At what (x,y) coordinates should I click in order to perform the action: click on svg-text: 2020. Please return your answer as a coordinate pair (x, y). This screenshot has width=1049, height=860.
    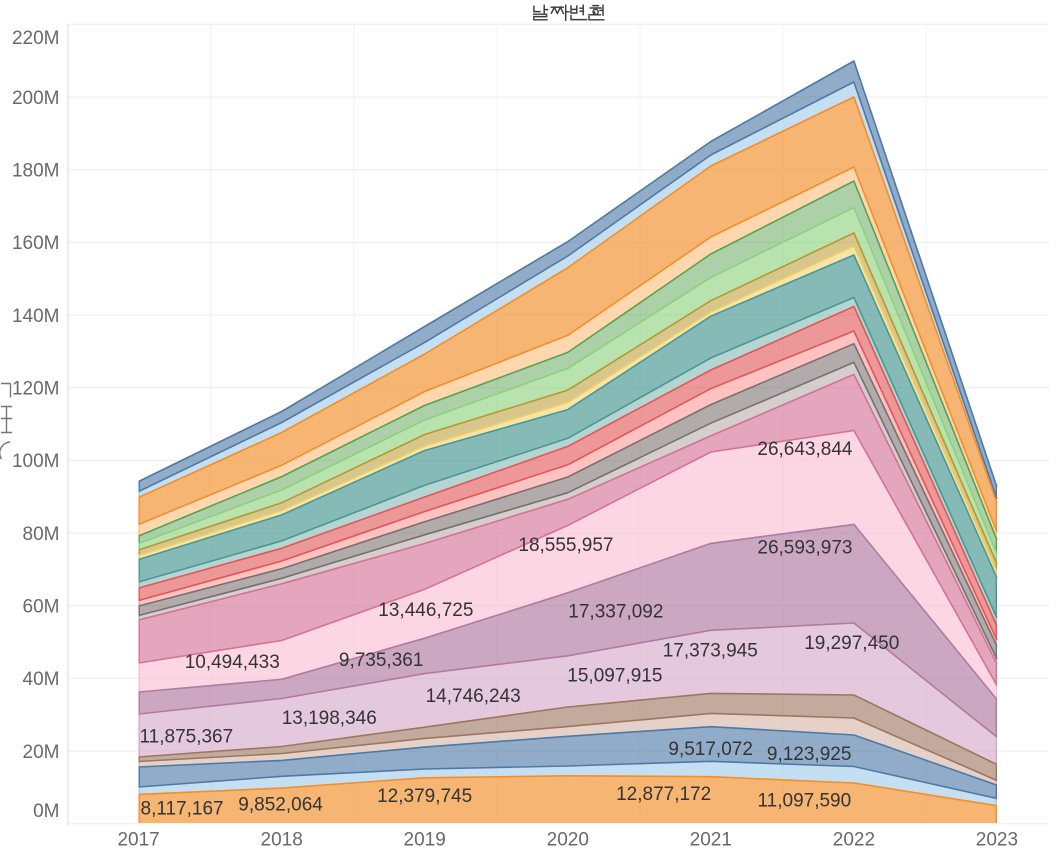
    Looking at the image, I should click on (568, 840).